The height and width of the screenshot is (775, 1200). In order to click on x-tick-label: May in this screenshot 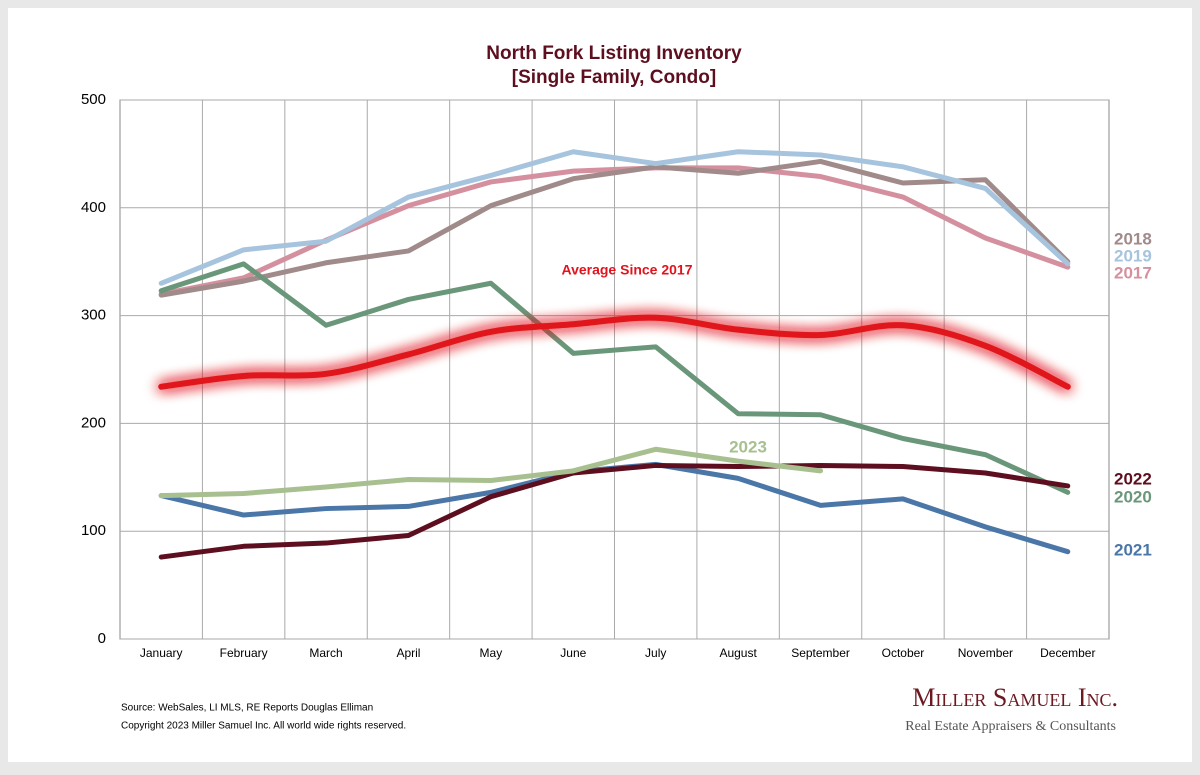, I will do `click(491, 653)`.